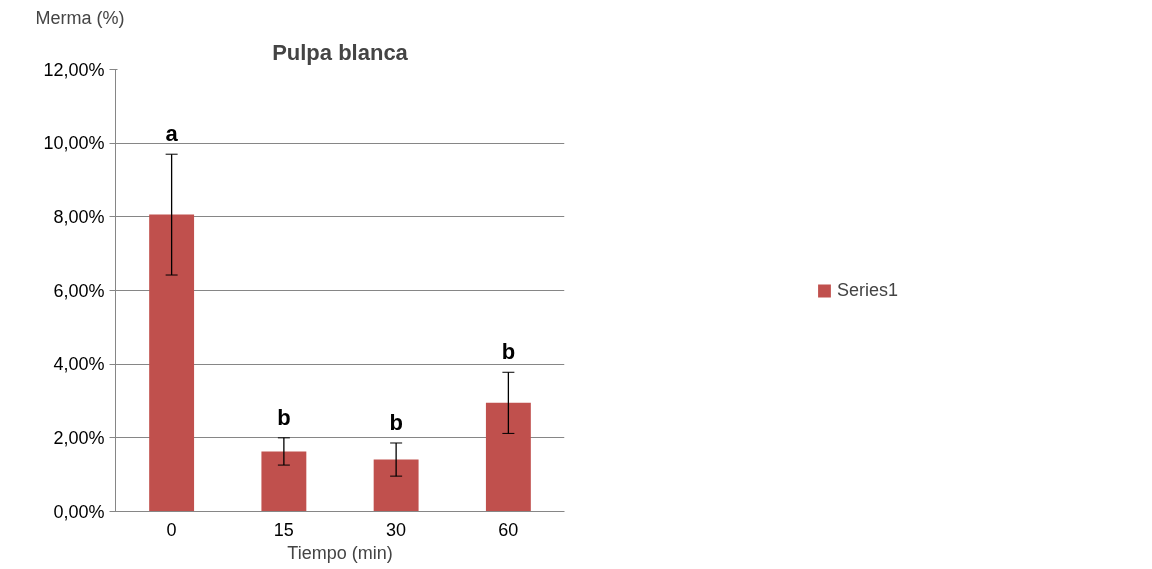 The height and width of the screenshot is (569, 1152). Describe the element at coordinates (340, 52) in the screenshot. I see `chart-title: Pulpa blanca` at that location.